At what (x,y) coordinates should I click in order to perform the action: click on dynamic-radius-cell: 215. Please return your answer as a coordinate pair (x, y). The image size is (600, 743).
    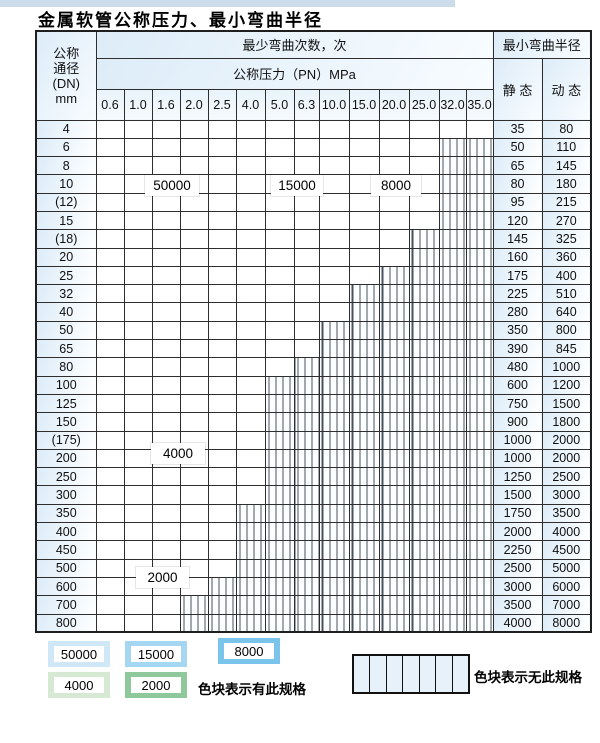
    Looking at the image, I should click on (566, 202).